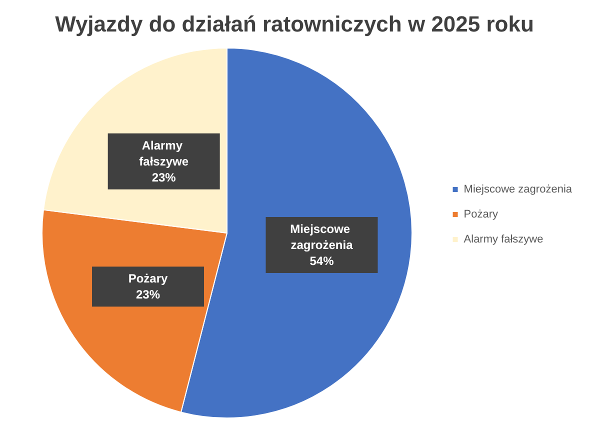  Describe the element at coordinates (518, 190) in the screenshot. I see `legend-label: Miejscowe zagrożenia` at that location.